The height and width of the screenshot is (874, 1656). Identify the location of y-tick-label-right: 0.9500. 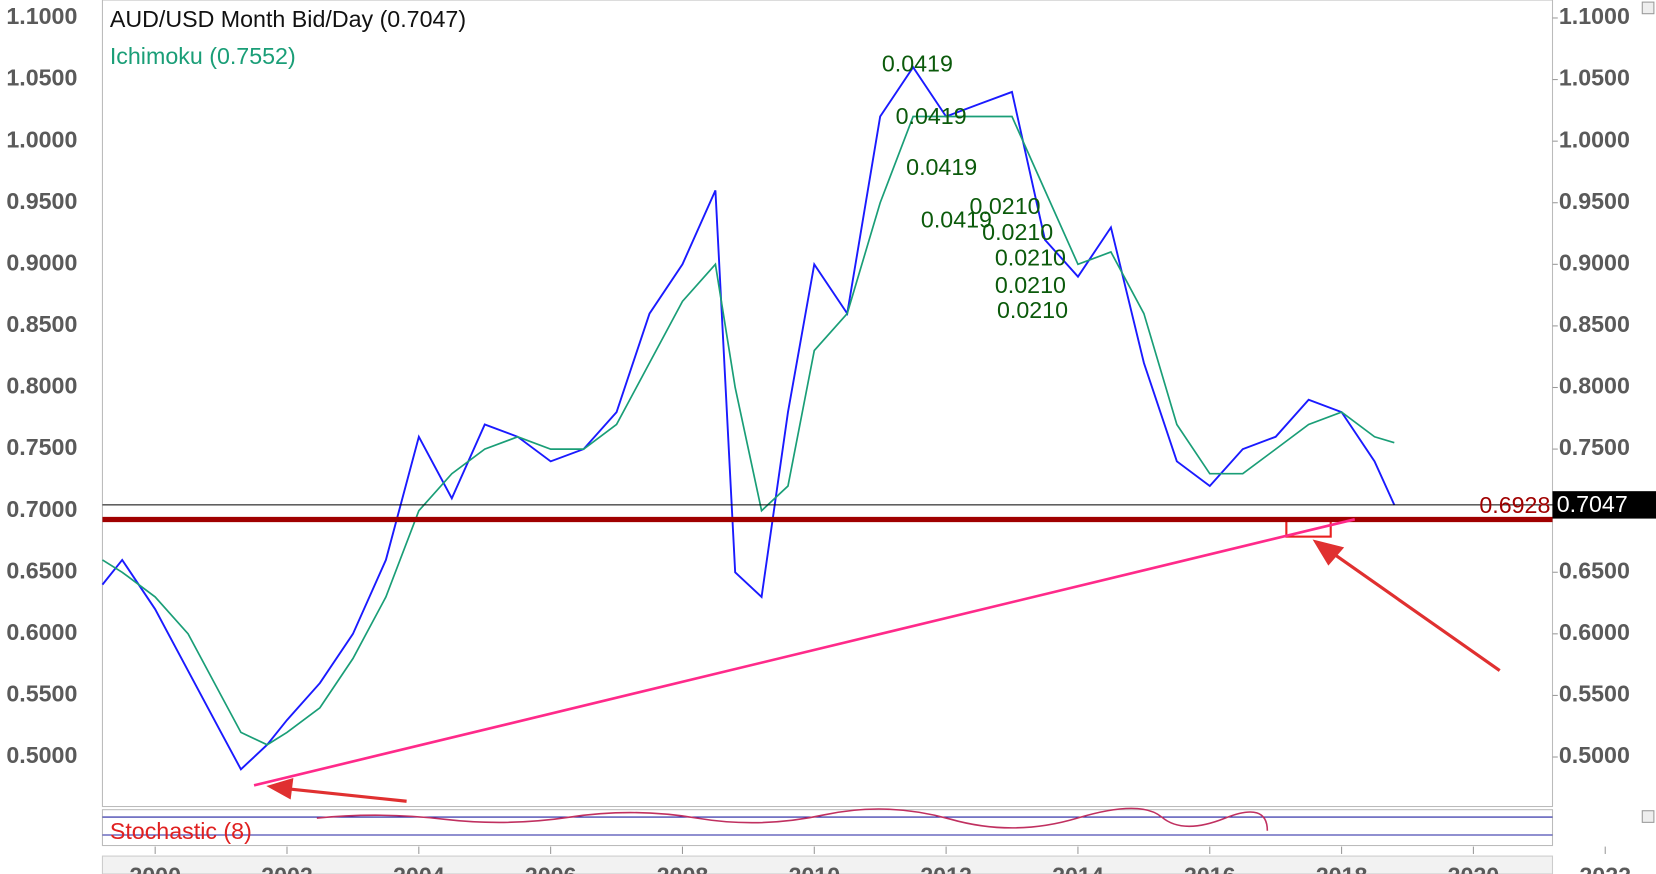
(1594, 201).